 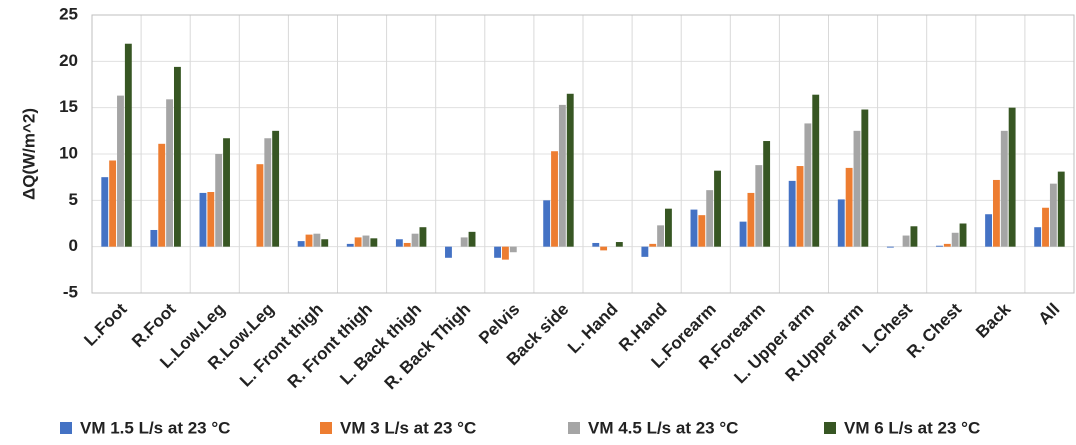 What do you see at coordinates (993, 320) in the screenshot?
I see `x-tick-label: Back` at bounding box center [993, 320].